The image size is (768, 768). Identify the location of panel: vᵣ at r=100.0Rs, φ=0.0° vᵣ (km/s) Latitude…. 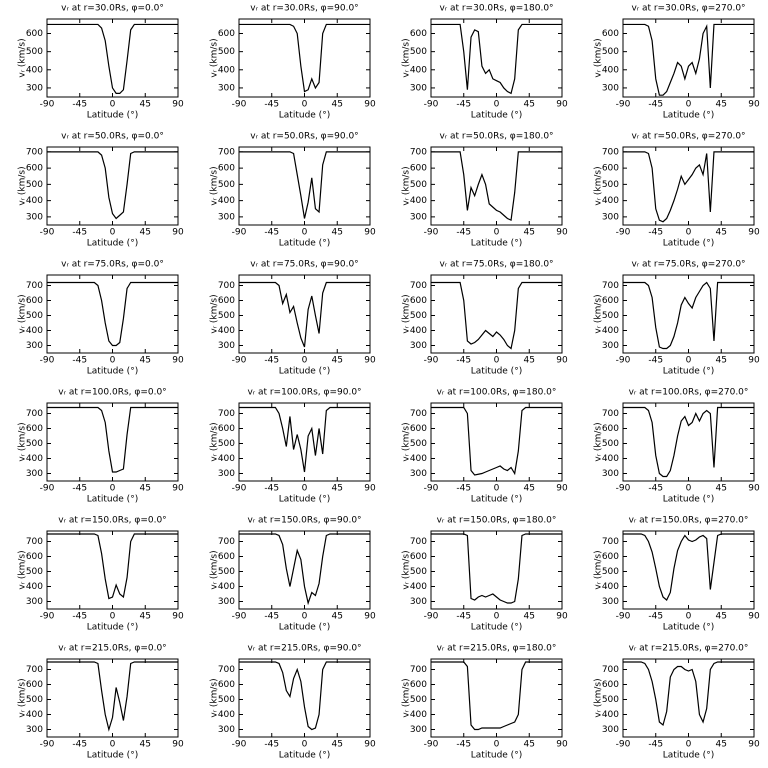
(101, 446).